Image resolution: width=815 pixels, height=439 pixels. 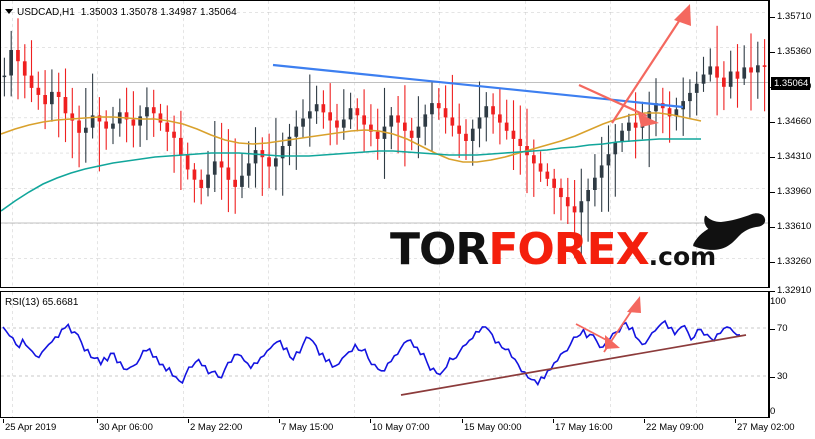 I want to click on retest-arrow-head, so click(x=648, y=120).